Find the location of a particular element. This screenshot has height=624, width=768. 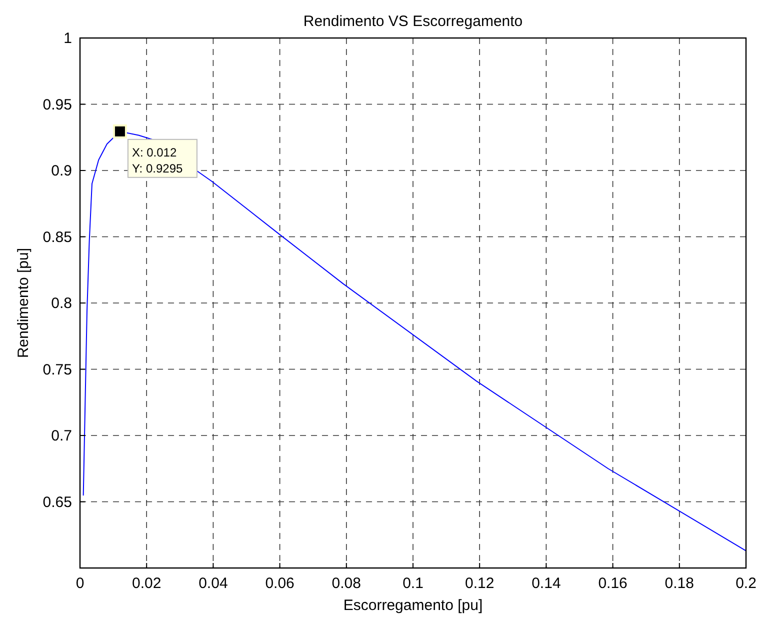

chart-title: Rendimento VS Escorregamento is located at coordinates (413, 21).